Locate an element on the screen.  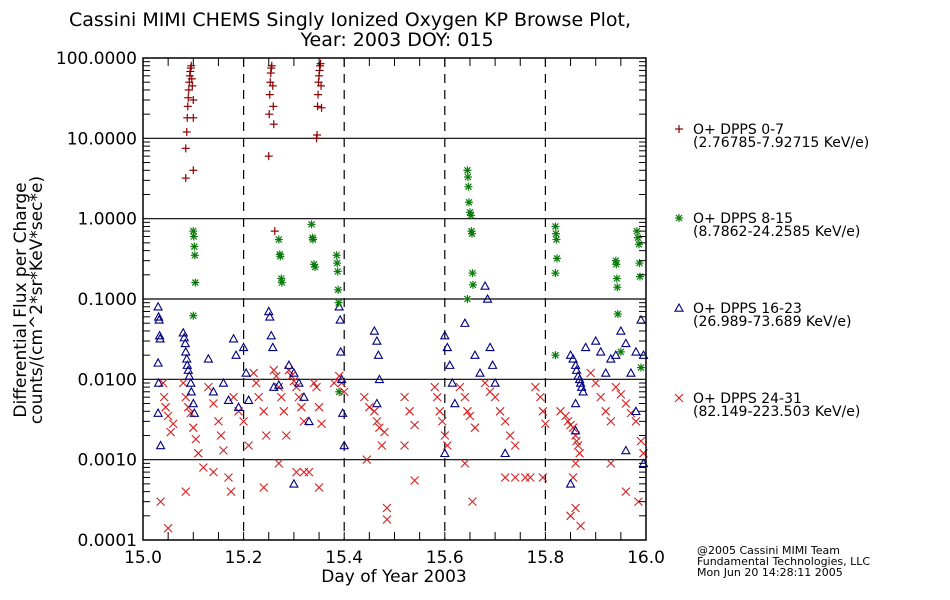
series-cross is located at coordinates (402, 449).